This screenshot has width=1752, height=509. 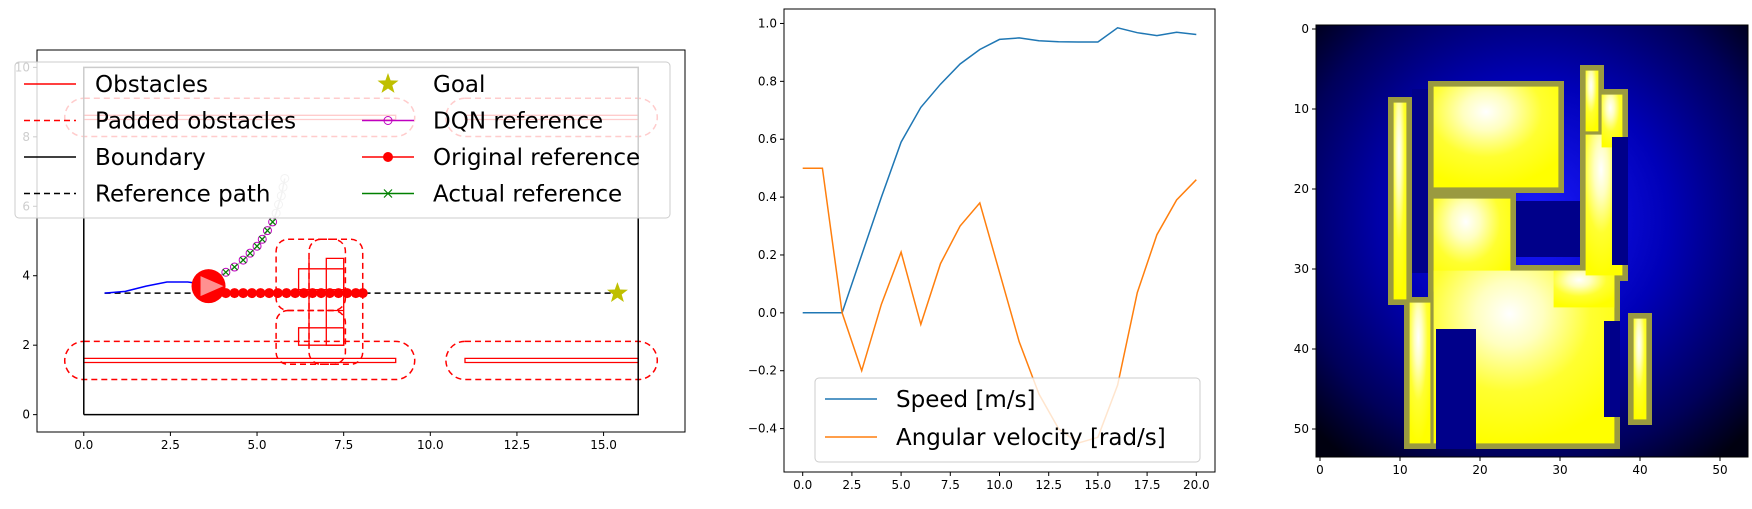 I want to click on map-xtick-label: 12.5, so click(x=517, y=445).